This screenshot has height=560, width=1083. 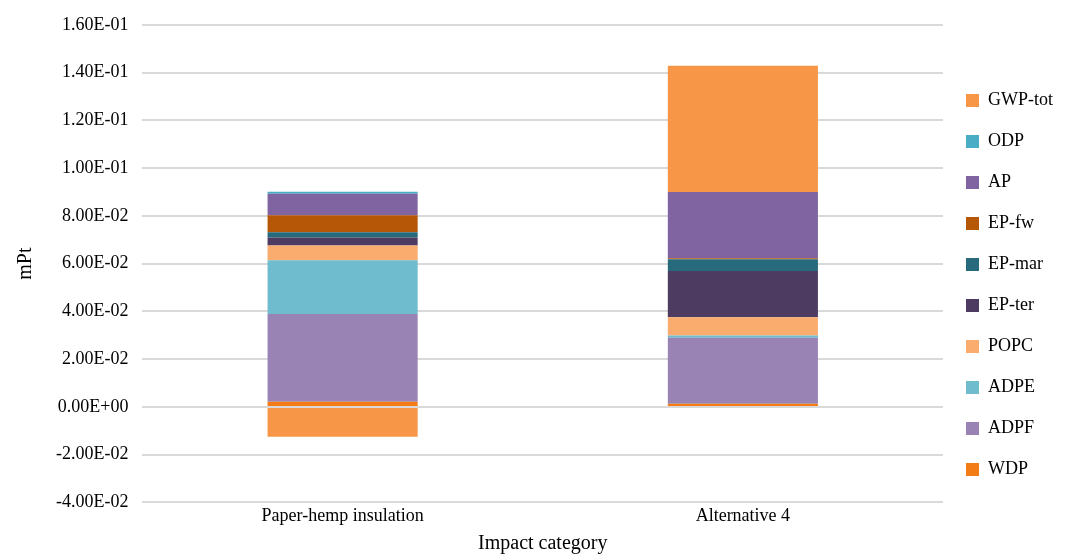 I want to click on y-tick-label: -4.00E-02, so click(x=92, y=501).